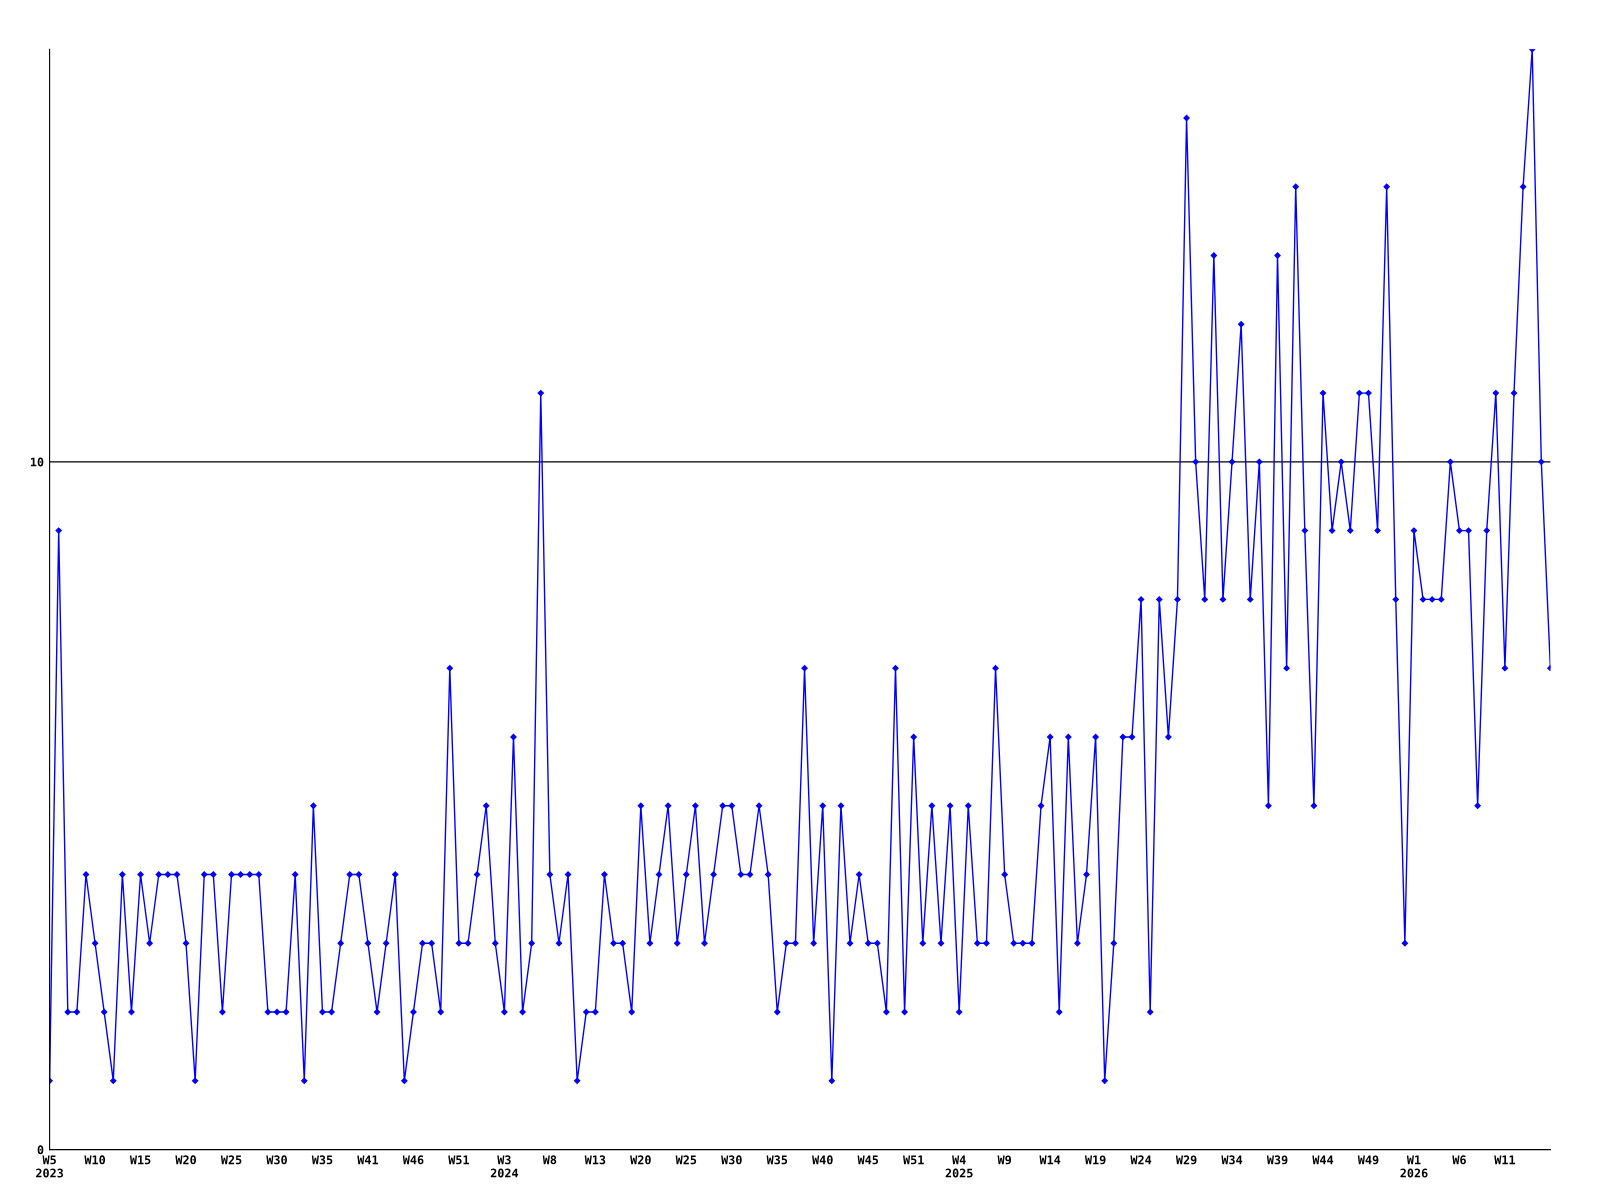 The width and height of the screenshot is (1600, 1200). Describe the element at coordinates (1232, 1160) in the screenshot. I see `x-tick-label: W34` at that location.